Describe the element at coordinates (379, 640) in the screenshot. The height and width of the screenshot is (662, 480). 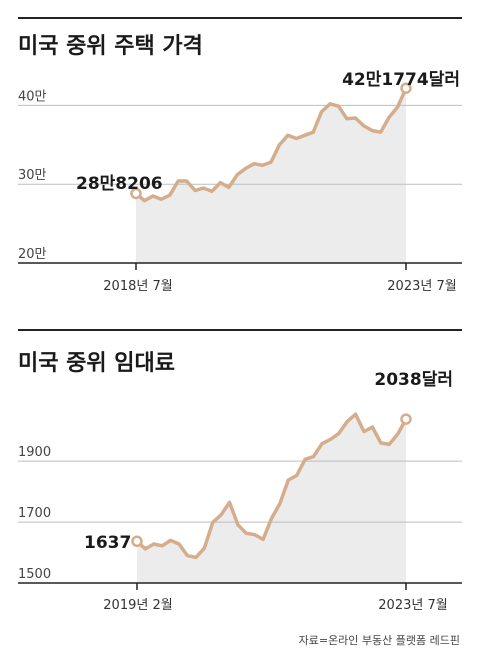
I see `source-note: 자료=온라인 부동산 플랫폼 레드핀` at that location.